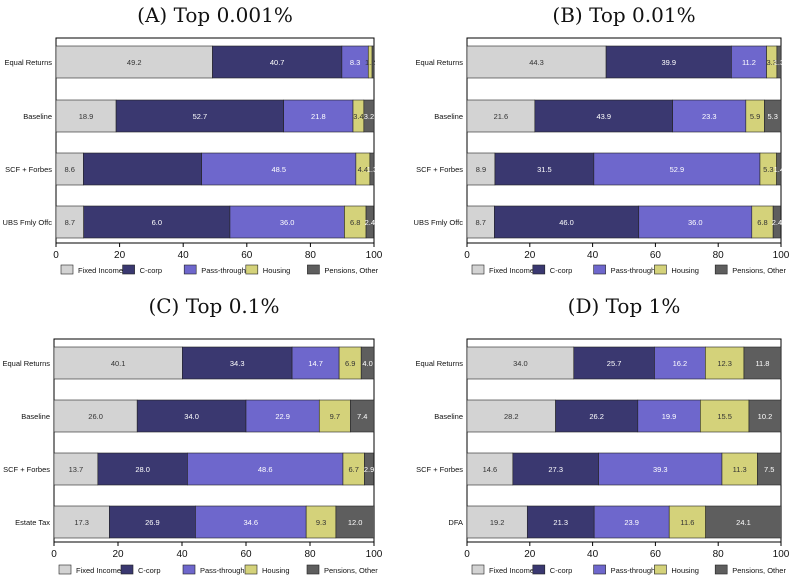 This screenshot has width=789, height=582. Describe the element at coordinates (660, 469) in the screenshot. I see `data-label: 39.3` at that location.